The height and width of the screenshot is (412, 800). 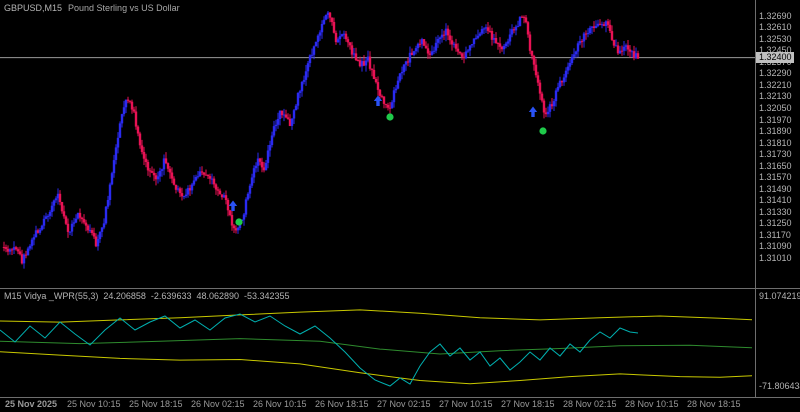 What do you see at coordinates (775, 177) in the screenshot?
I see `price-tick-label: 1.31570` at bounding box center [775, 177].